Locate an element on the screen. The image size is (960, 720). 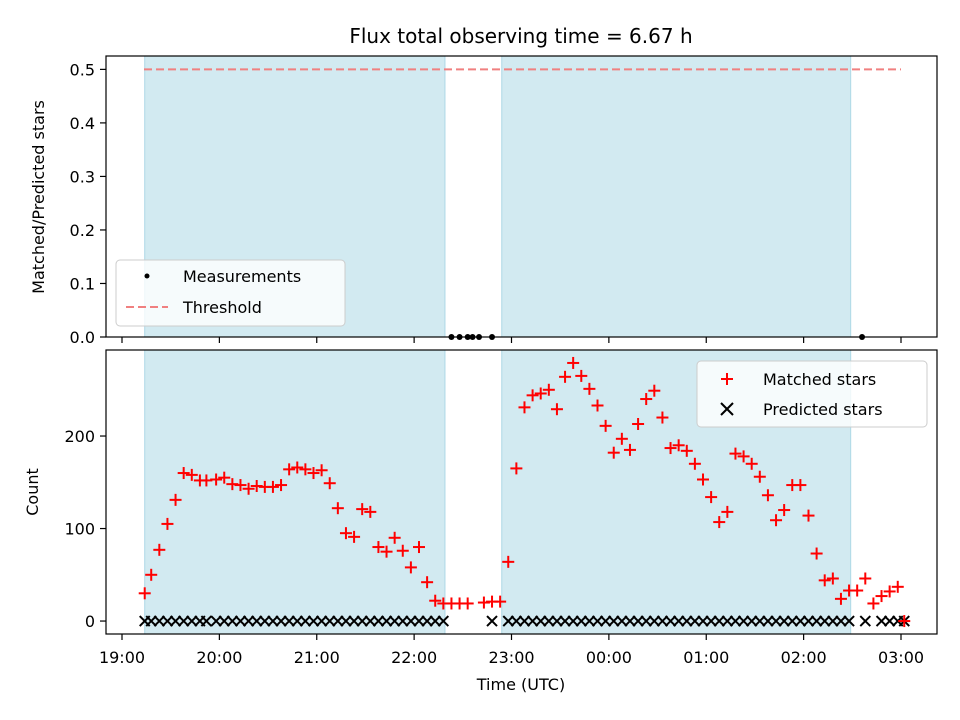
xtick-label: 01:00 is located at coordinates (706, 657).